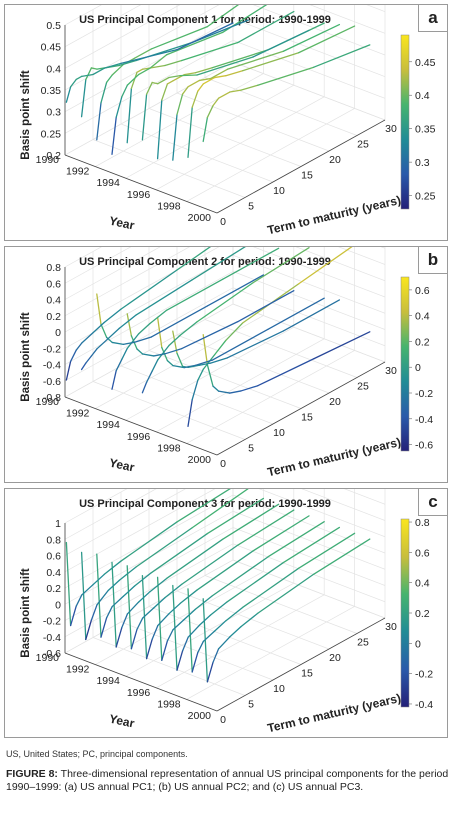 The image size is (455, 829). Describe the element at coordinates (391, 627) in the screenshot. I see `x-tick-label: 30` at that location.